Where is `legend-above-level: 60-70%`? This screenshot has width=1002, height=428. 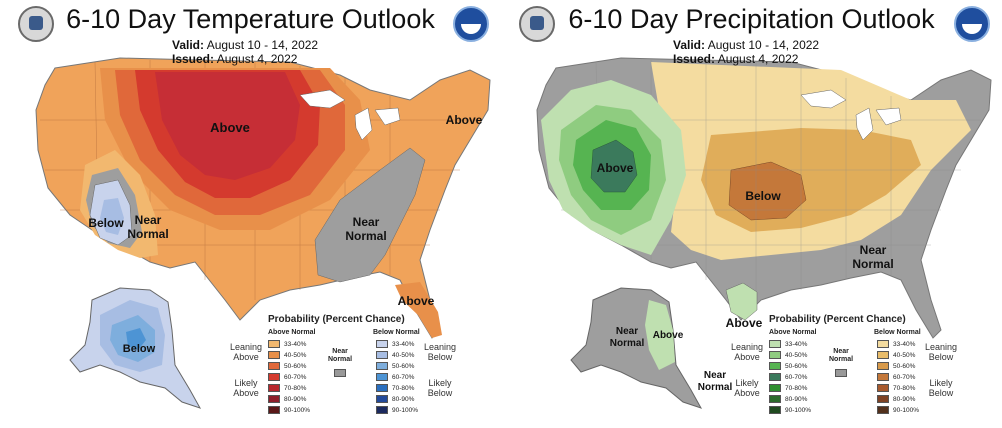 legend-above-level: 60-70% is located at coordinates (796, 377).